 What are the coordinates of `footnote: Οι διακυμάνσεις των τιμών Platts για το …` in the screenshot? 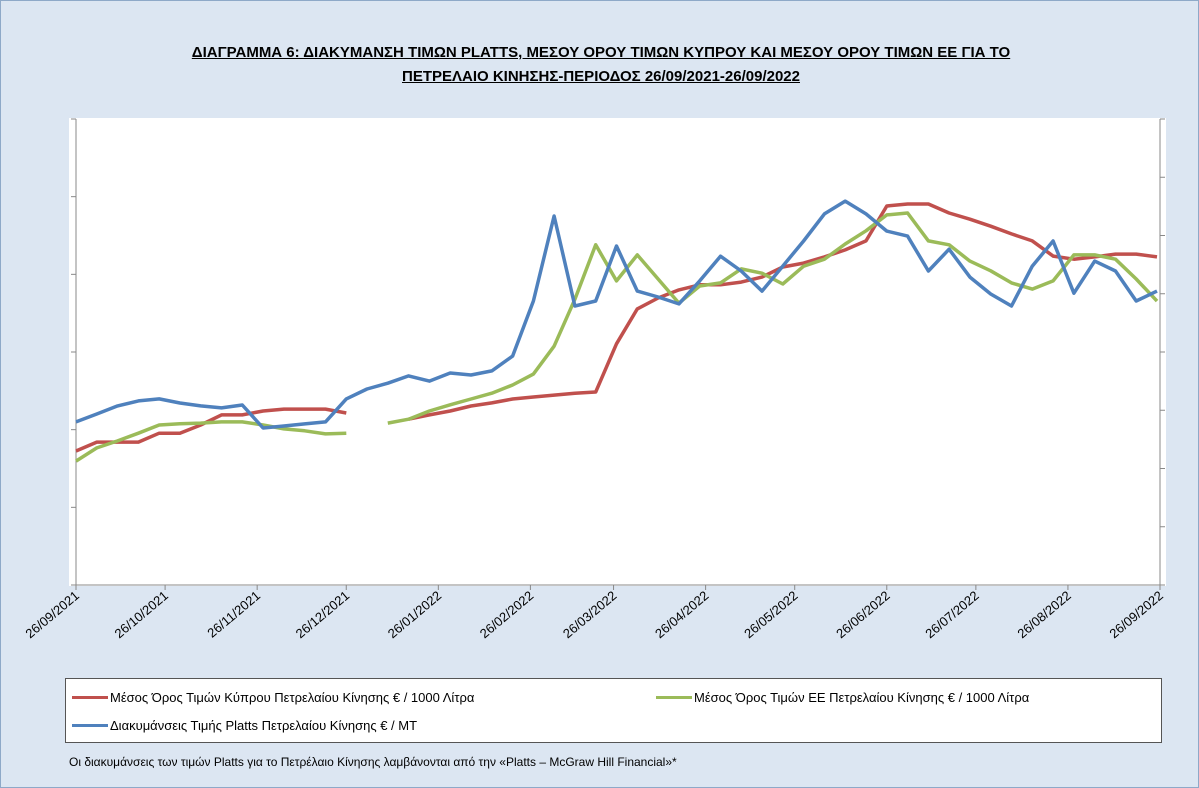 It's located at (373, 762).